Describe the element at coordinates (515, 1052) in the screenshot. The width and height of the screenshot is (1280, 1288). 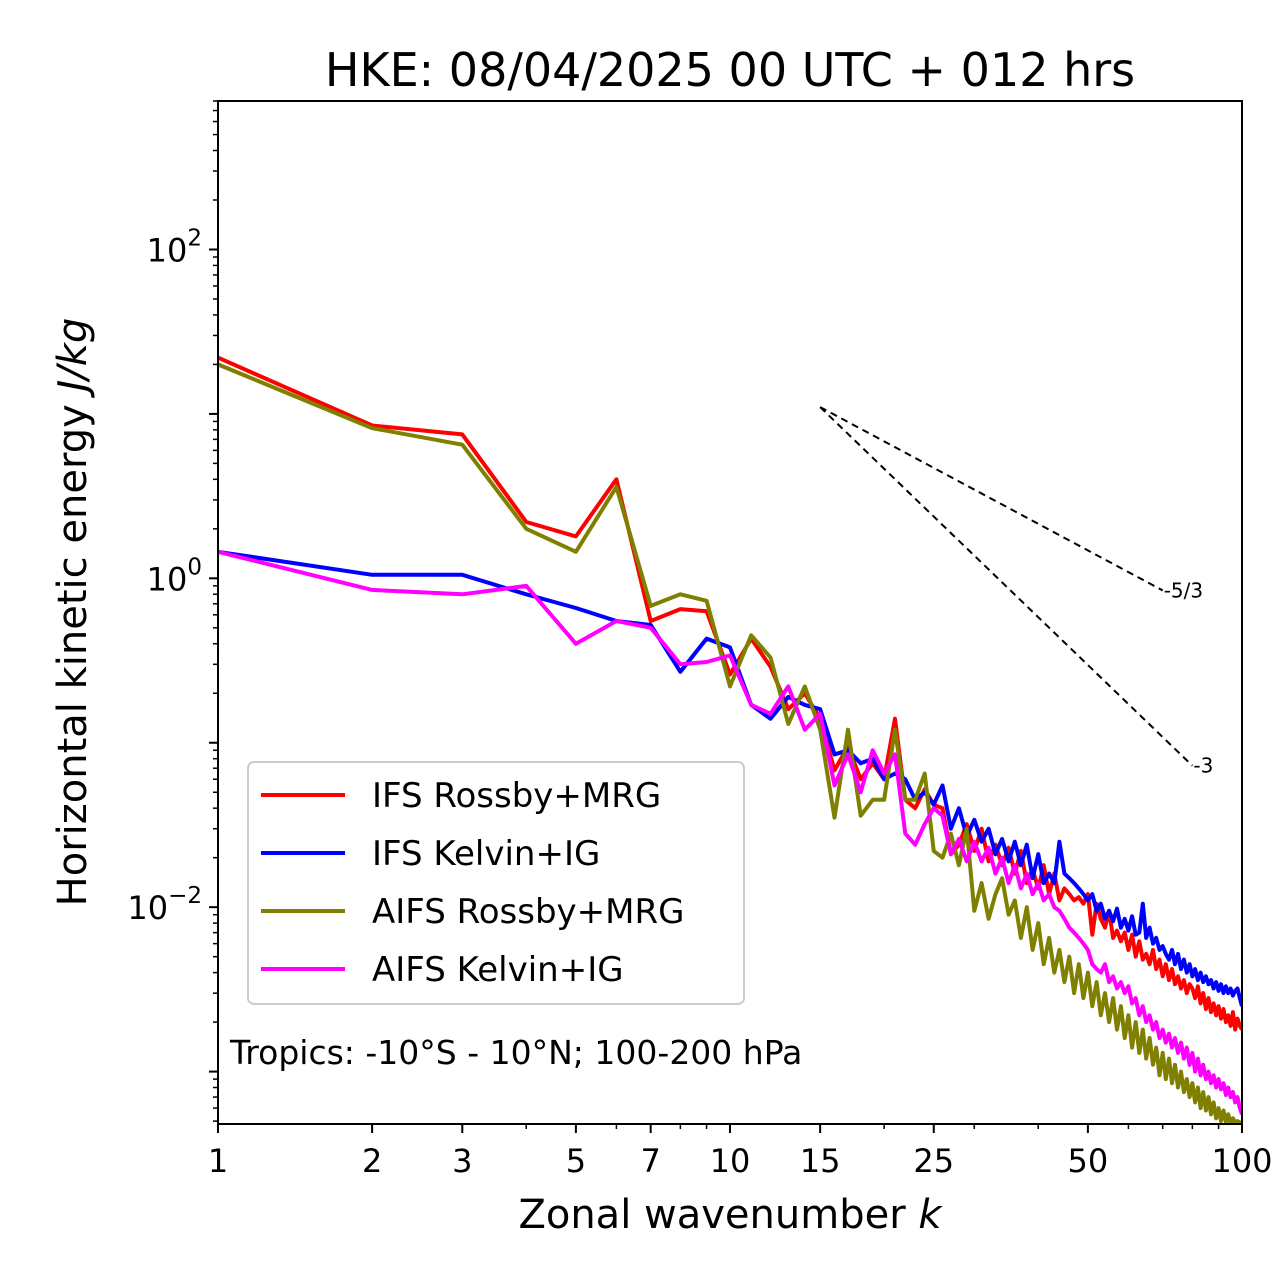
I see `region-annotation: Tropics: -10°S - 10°N; 100-200 hPa` at that location.